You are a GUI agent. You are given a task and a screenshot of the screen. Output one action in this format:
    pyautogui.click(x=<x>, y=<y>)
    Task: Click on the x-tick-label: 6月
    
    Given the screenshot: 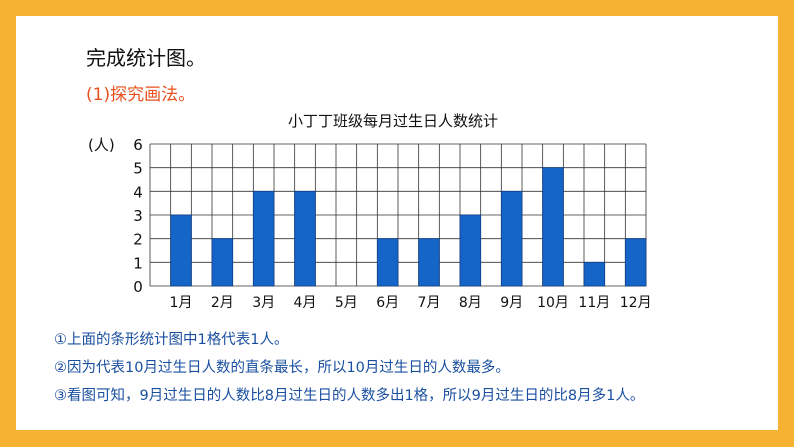 What is the action you would take?
    pyautogui.click(x=387, y=303)
    